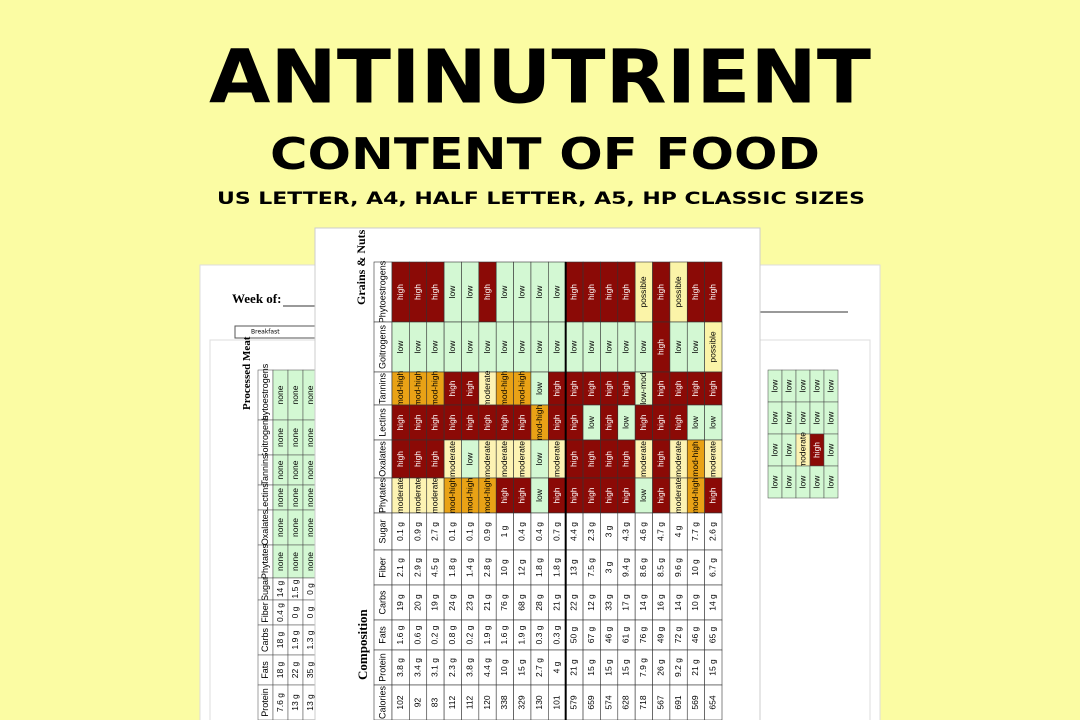 This screenshot has width=1080, height=720. What do you see at coordinates (539, 702) in the screenshot?
I see `cell-text: 130` at bounding box center [539, 702].